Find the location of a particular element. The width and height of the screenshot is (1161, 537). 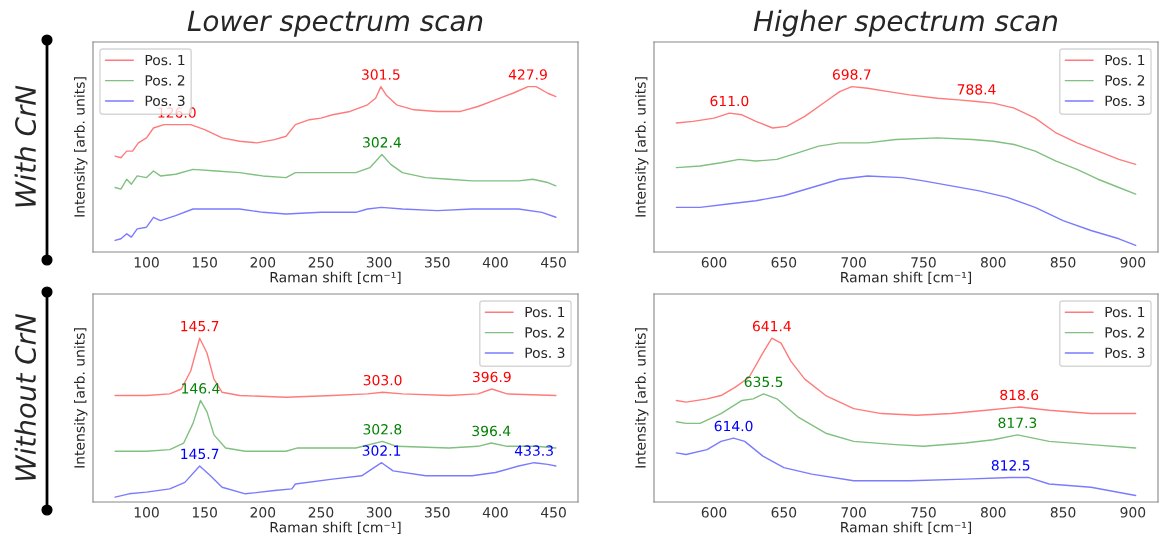

chart-title: Higher spectrum scan is located at coordinates (905, 23).